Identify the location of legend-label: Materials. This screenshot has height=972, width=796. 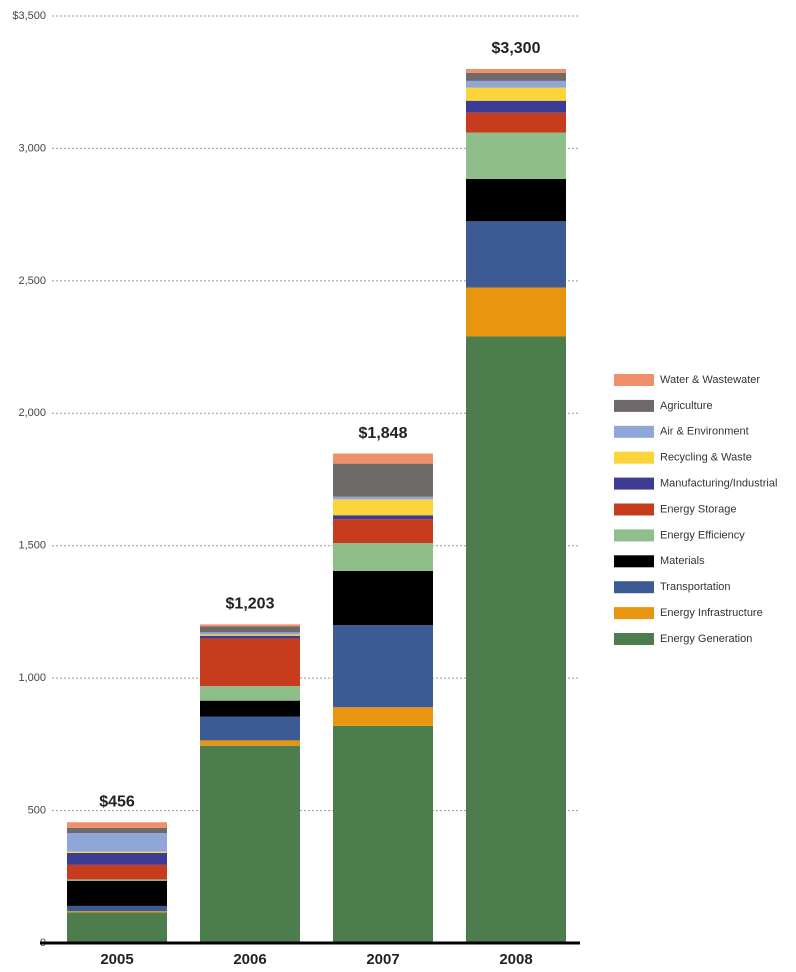
(682, 561).